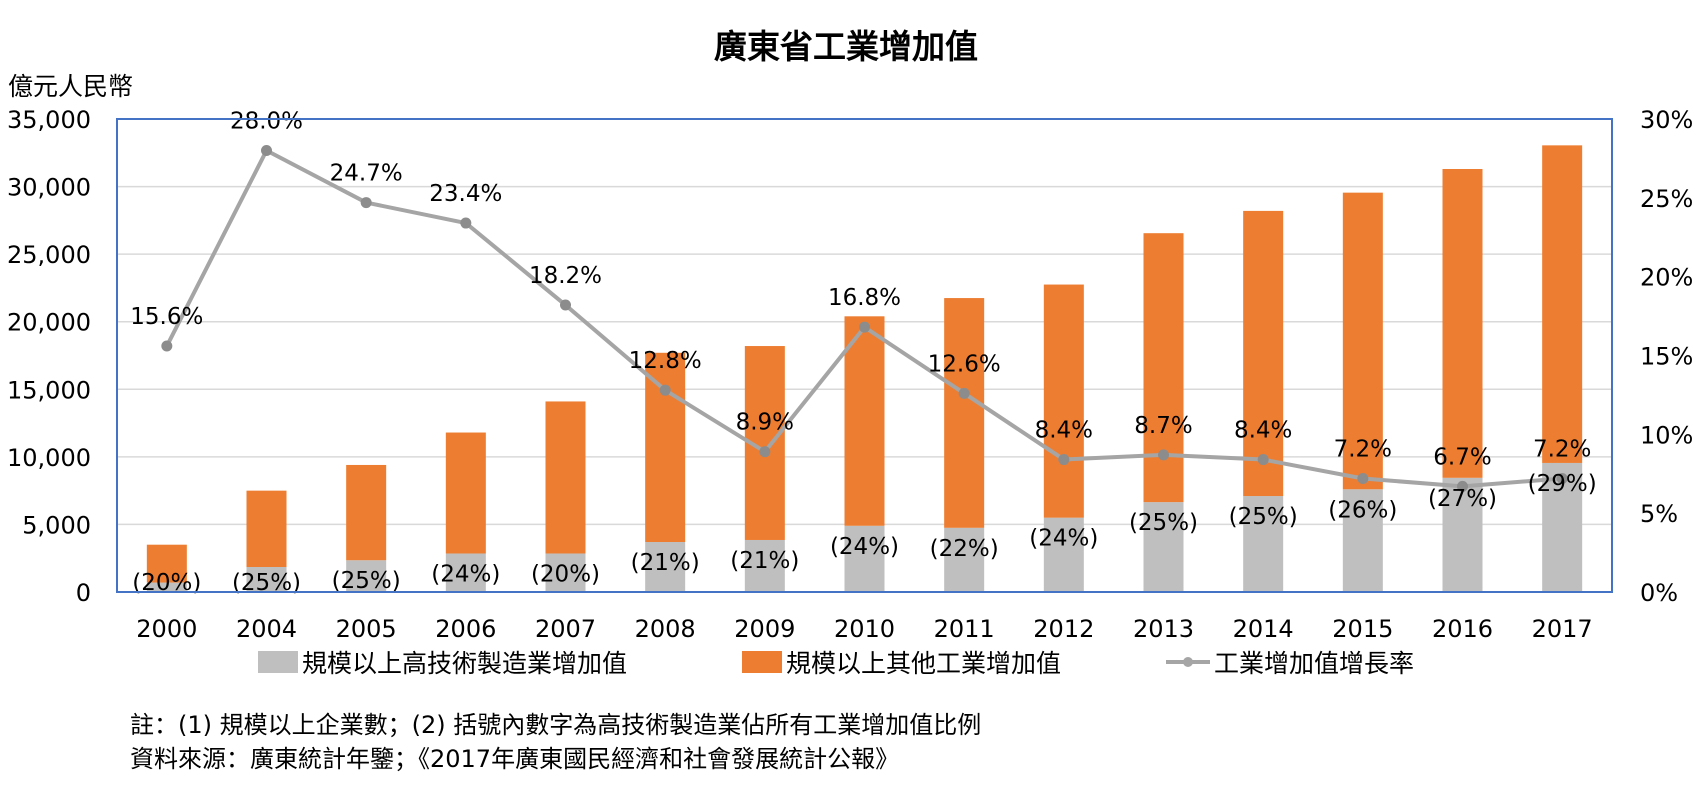 This screenshot has height=795, width=1692. Describe the element at coordinates (515, 759) in the screenshot. I see `source-note: 資料來源：廣東統計年鑒；《2017年廣東國民經濟和社會發展統計公報》` at that location.